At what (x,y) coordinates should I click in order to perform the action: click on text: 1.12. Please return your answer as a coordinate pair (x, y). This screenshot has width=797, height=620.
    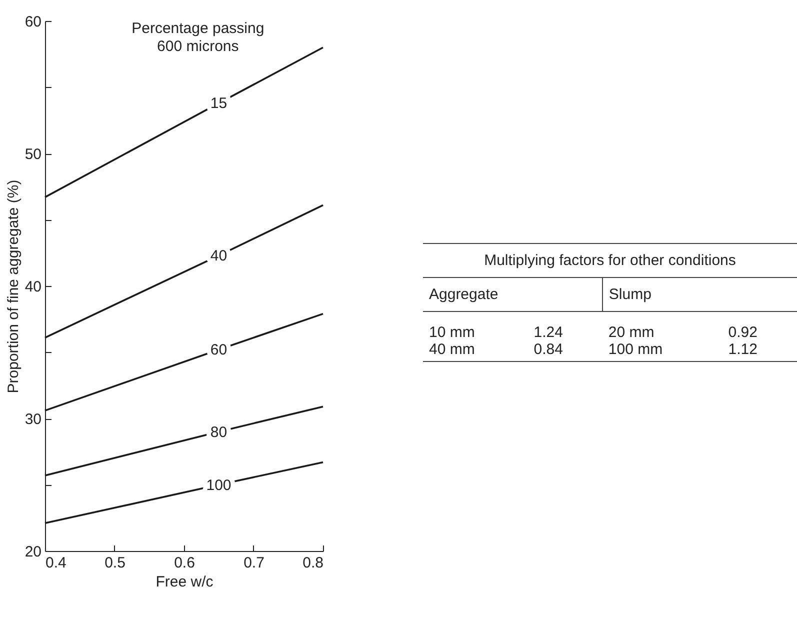
    Looking at the image, I should click on (759, 351).